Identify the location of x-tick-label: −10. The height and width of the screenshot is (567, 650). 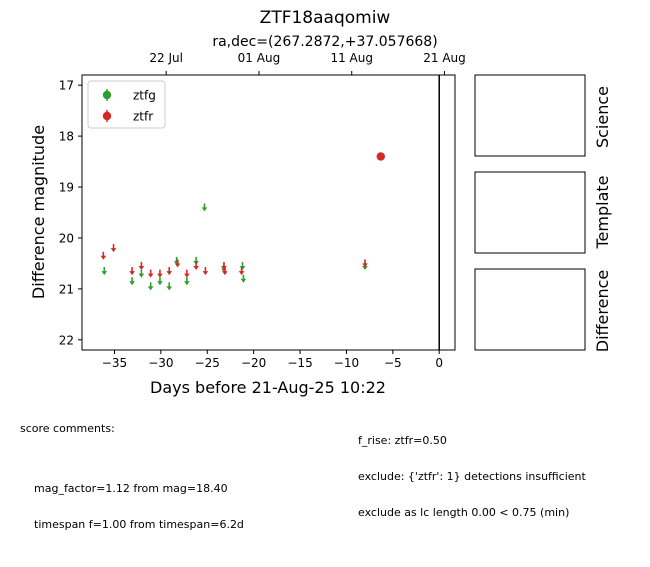
(346, 363).